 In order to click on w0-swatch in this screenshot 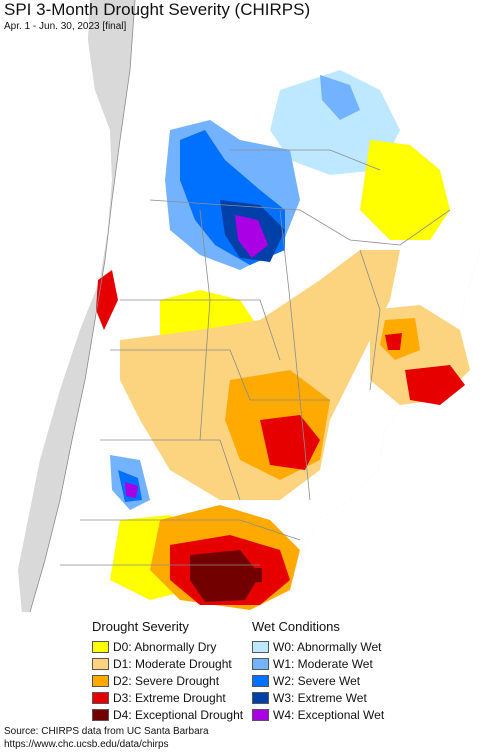, I will do `click(260, 647)`.